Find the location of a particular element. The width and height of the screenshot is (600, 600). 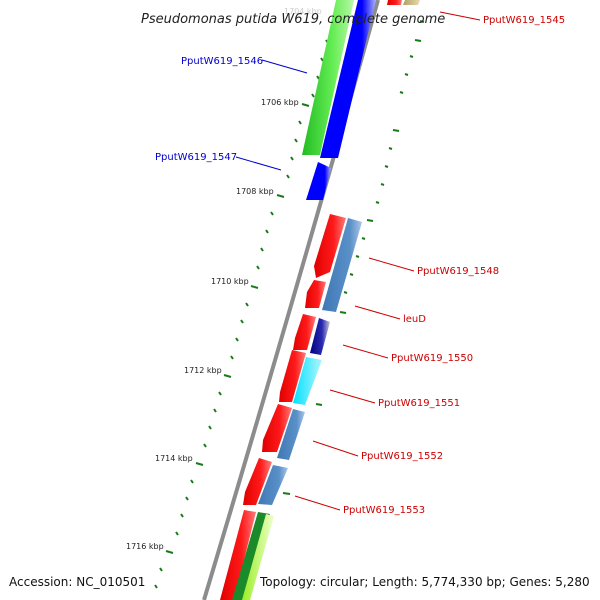

gene-label-1550: PputW619_1550 is located at coordinates (432, 358).